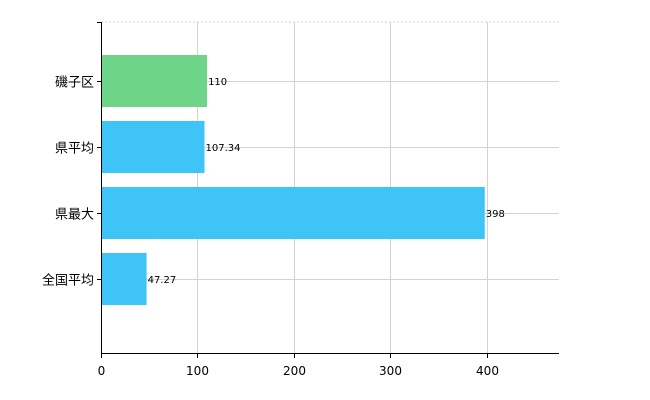 This screenshot has height=400, width=650. I want to click on category-label: 全国平均, so click(68, 281).